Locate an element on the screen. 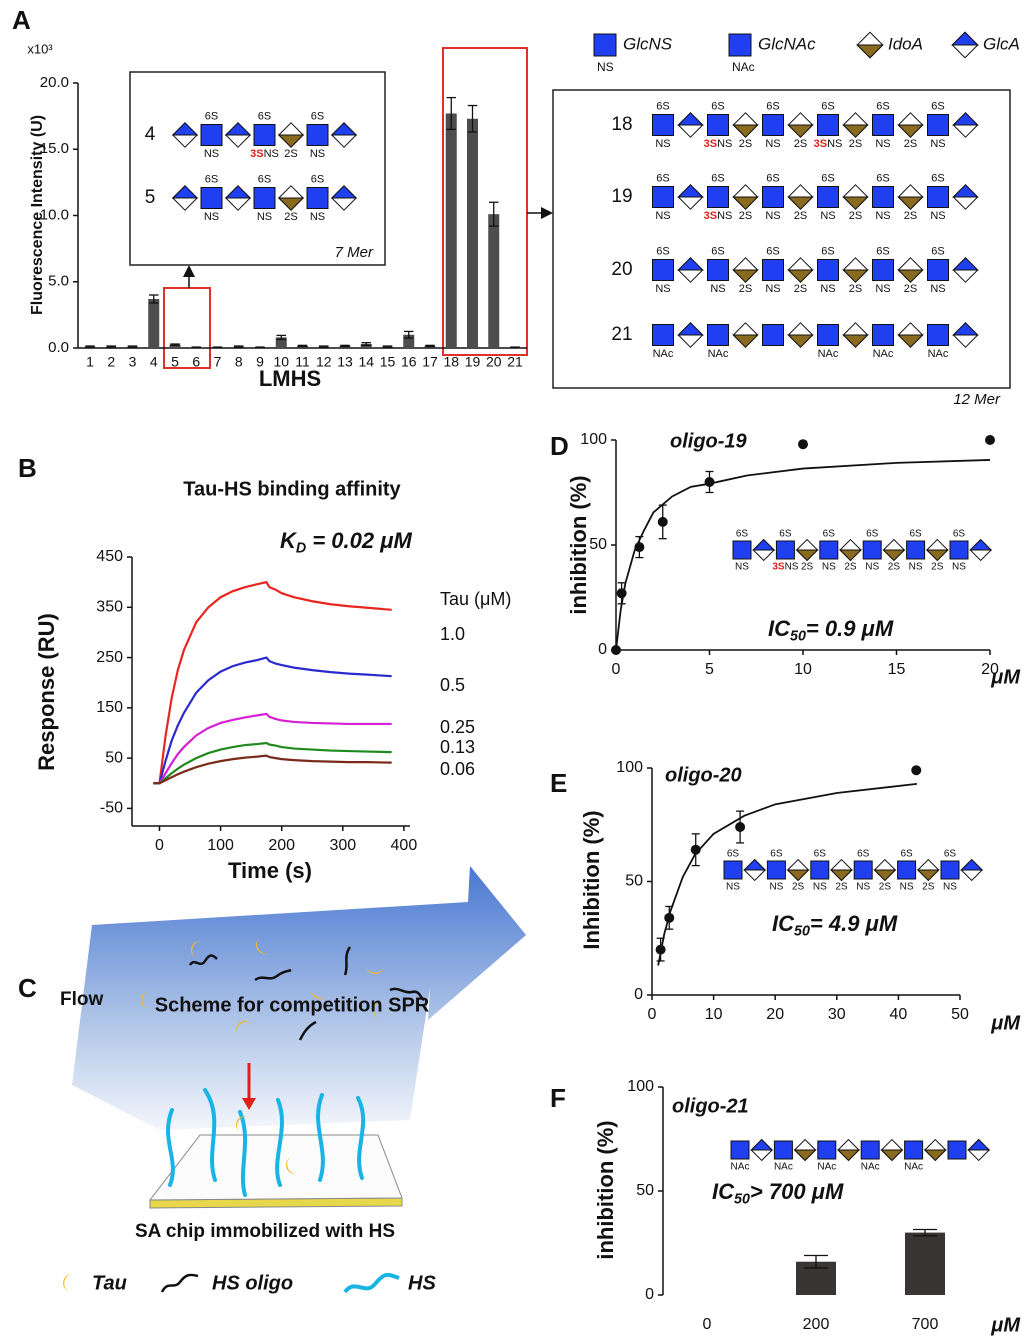 The image size is (1028, 1336). x-tick-label: 21 is located at coordinates (515, 362).